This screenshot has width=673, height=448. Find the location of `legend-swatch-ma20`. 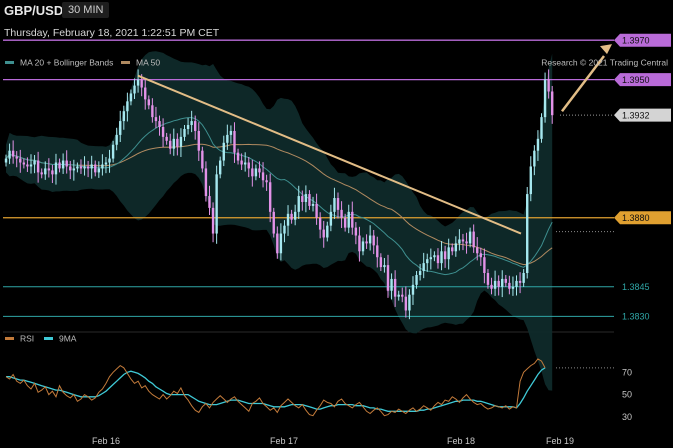

legend-swatch-ma20 is located at coordinates (9, 62).